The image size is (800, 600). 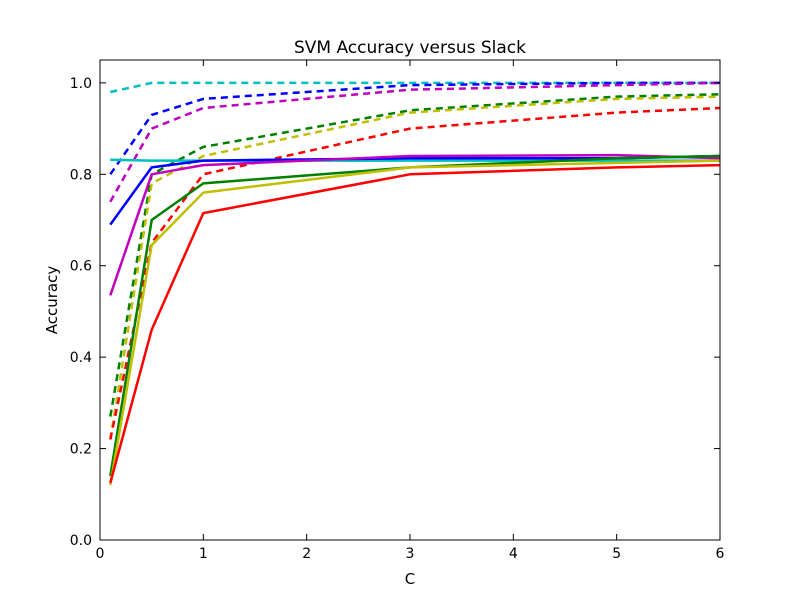 What do you see at coordinates (203, 554) in the screenshot?
I see `x-tick-label: 1` at bounding box center [203, 554].